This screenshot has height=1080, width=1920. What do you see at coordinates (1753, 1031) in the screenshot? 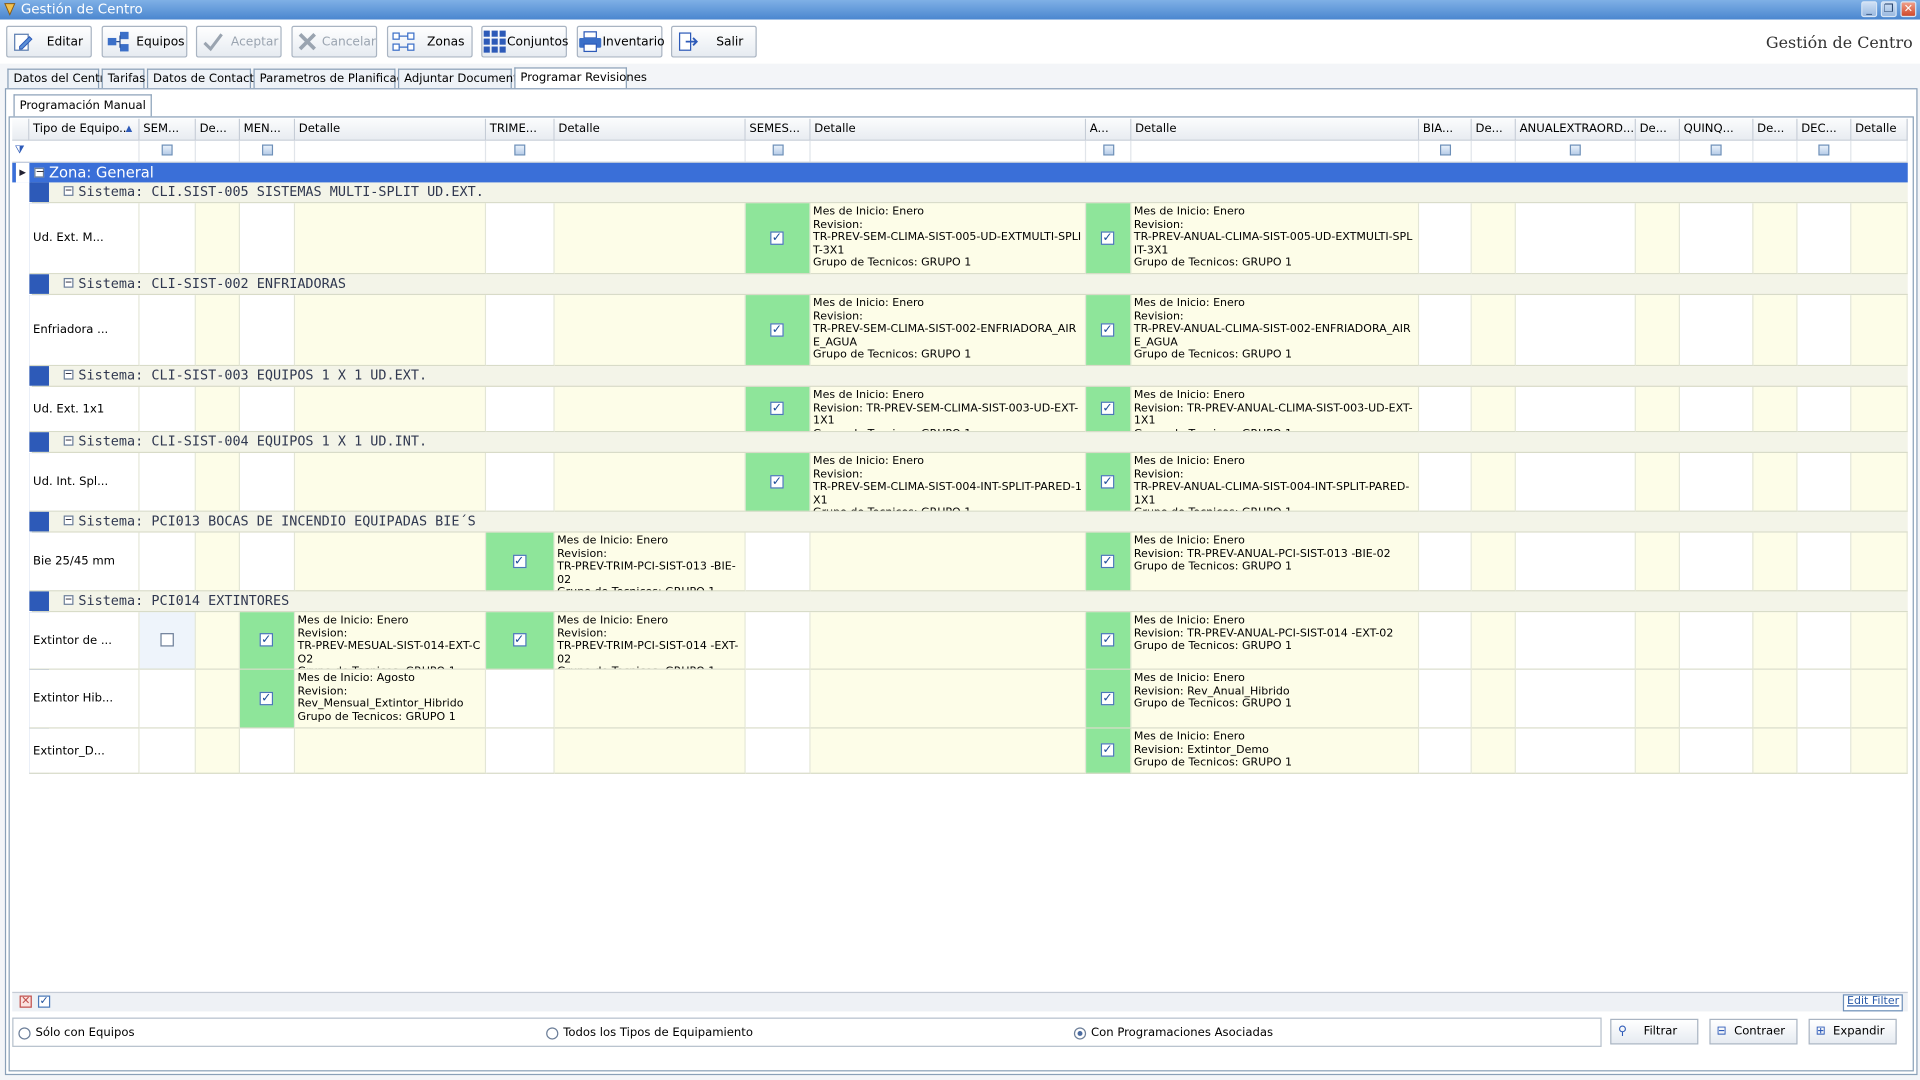
I see `collapse-button: ⊟ Contraer` at bounding box center [1753, 1031].